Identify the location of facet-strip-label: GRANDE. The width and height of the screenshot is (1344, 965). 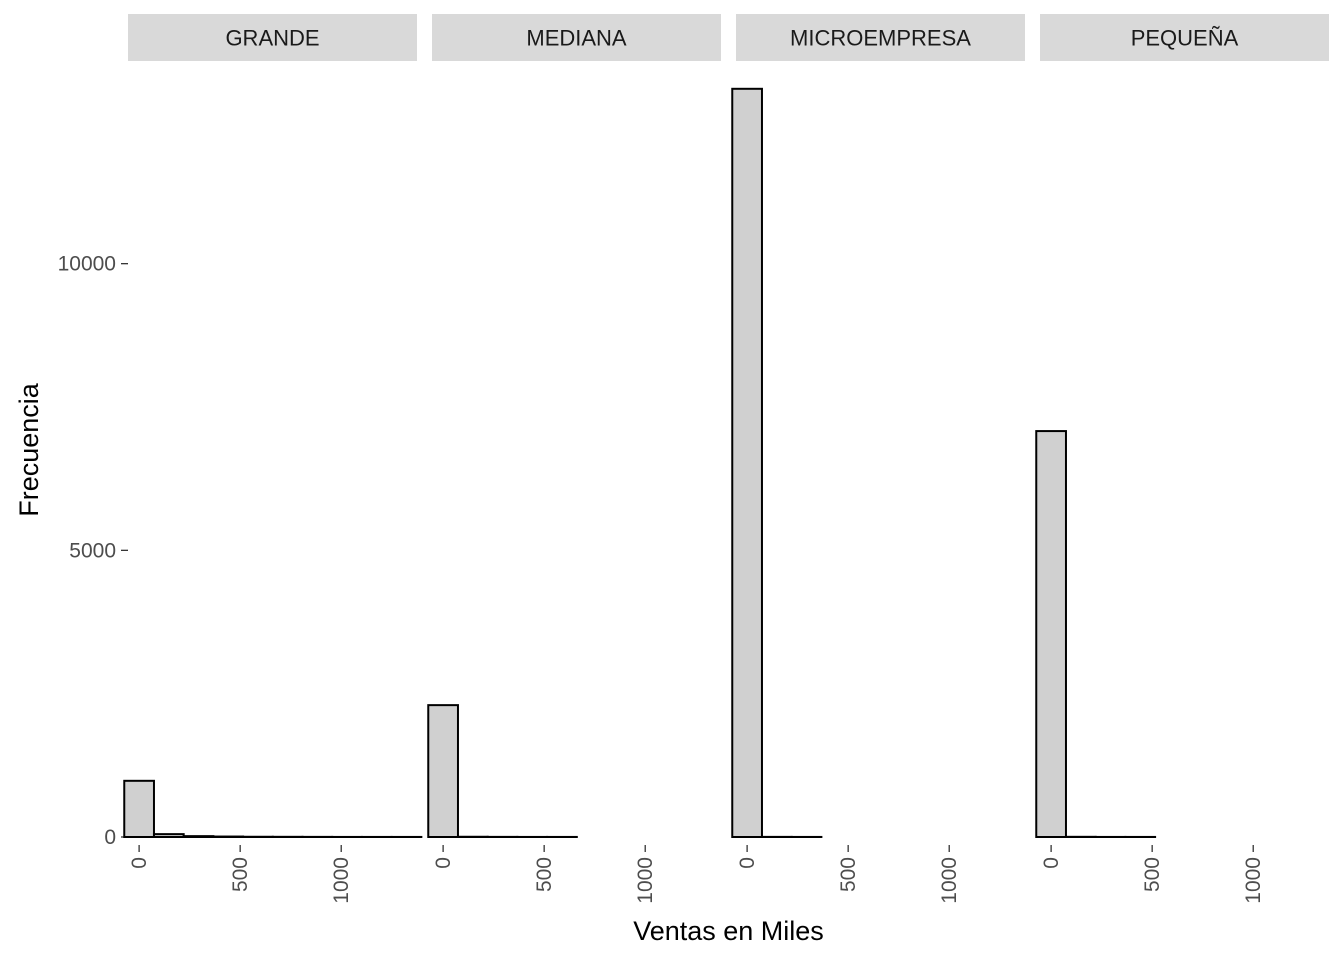
(272, 38).